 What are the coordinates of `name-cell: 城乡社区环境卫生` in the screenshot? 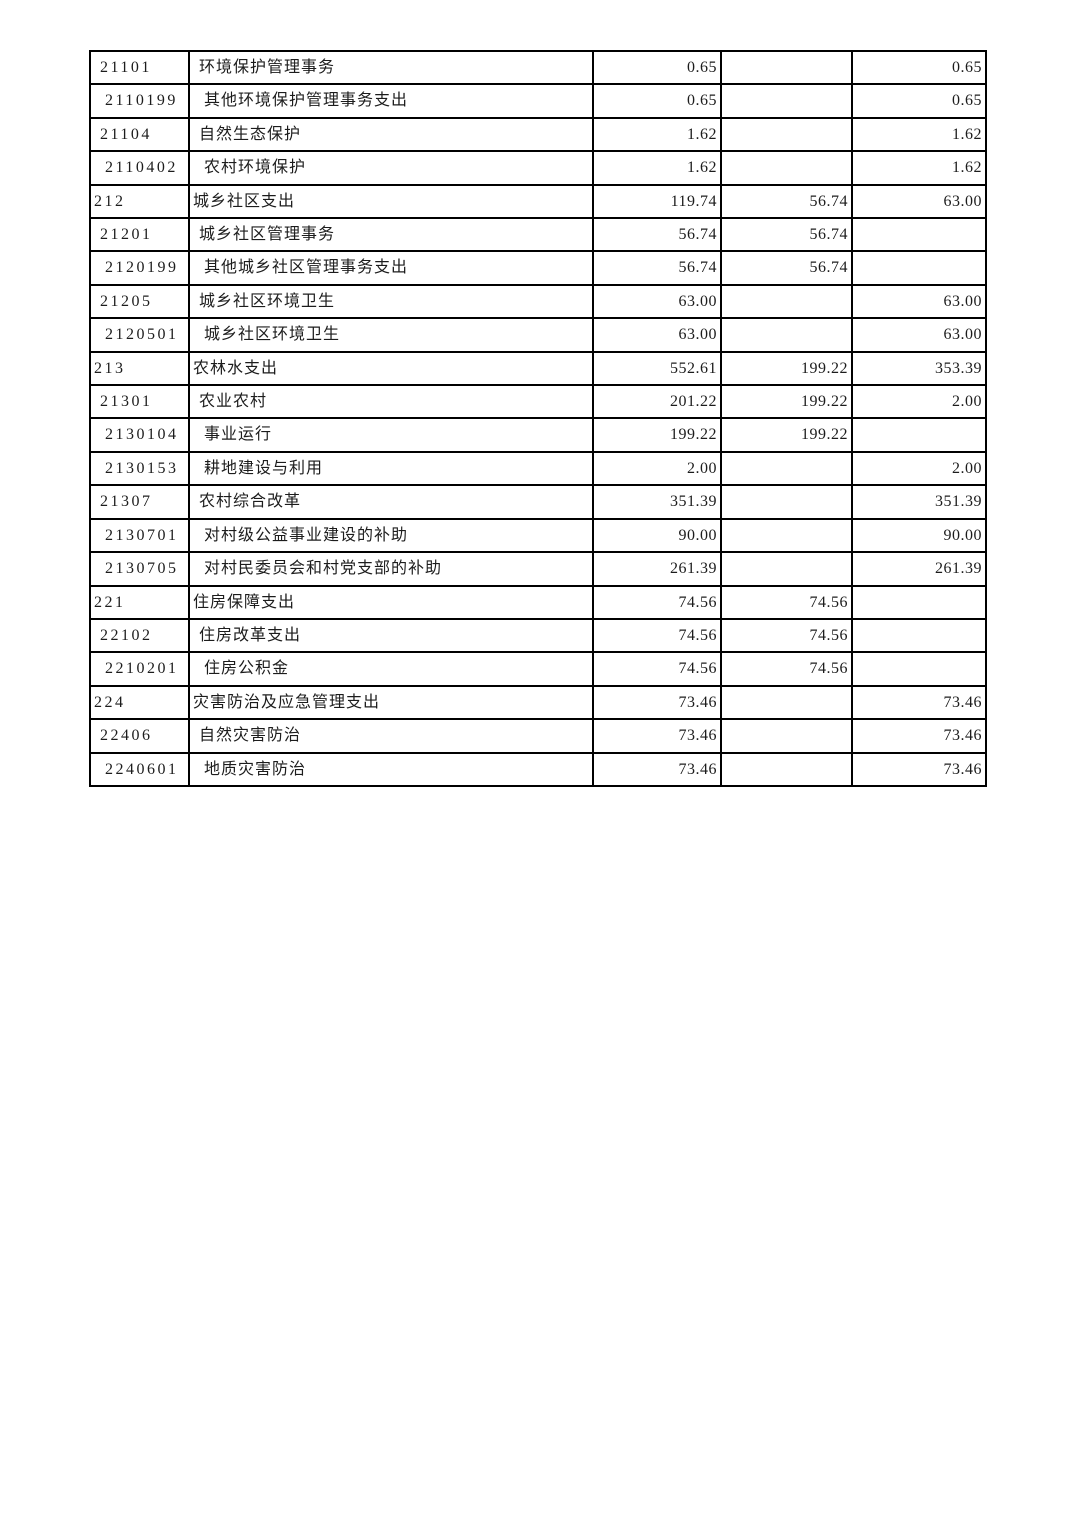 It's located at (391, 335).